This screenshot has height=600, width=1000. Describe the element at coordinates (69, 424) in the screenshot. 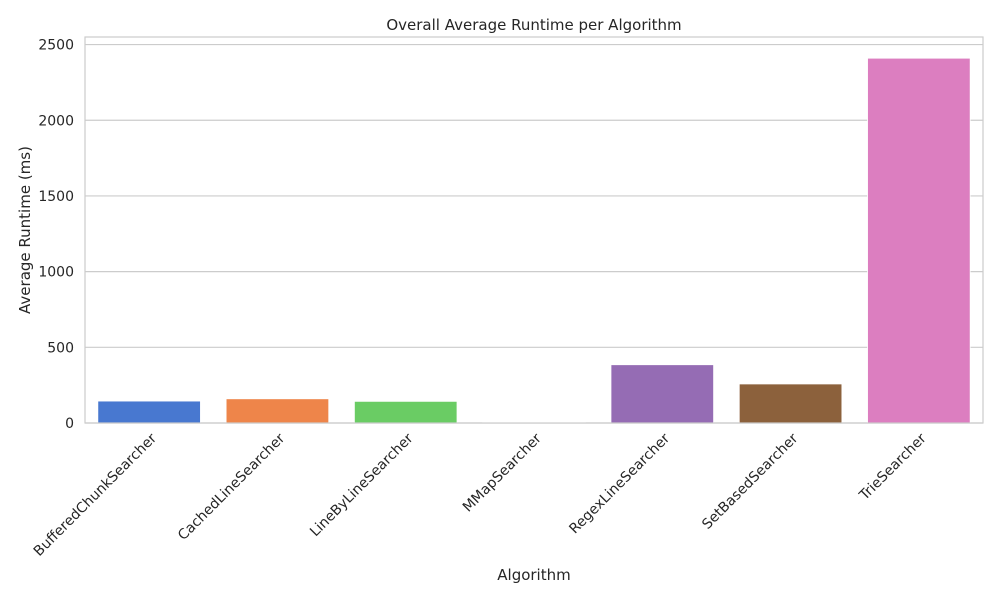

I see `y-tick-label: 0` at that location.